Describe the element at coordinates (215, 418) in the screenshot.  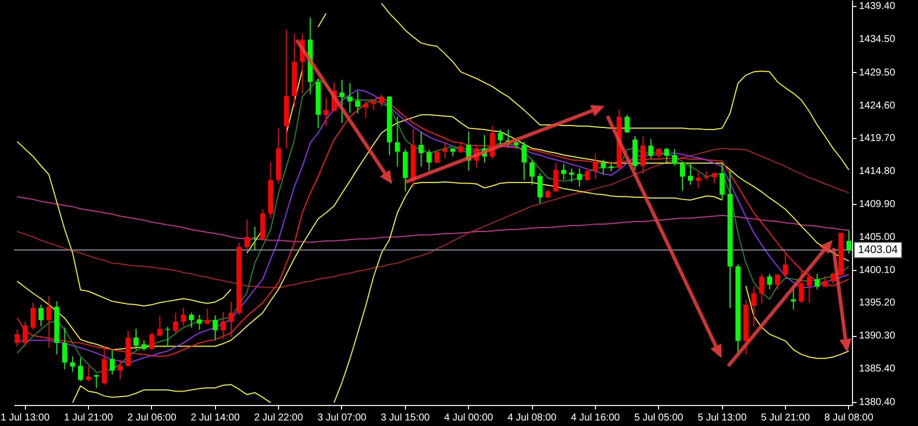
I see `x-tick-label: 2 Jul 14:00` at that location.